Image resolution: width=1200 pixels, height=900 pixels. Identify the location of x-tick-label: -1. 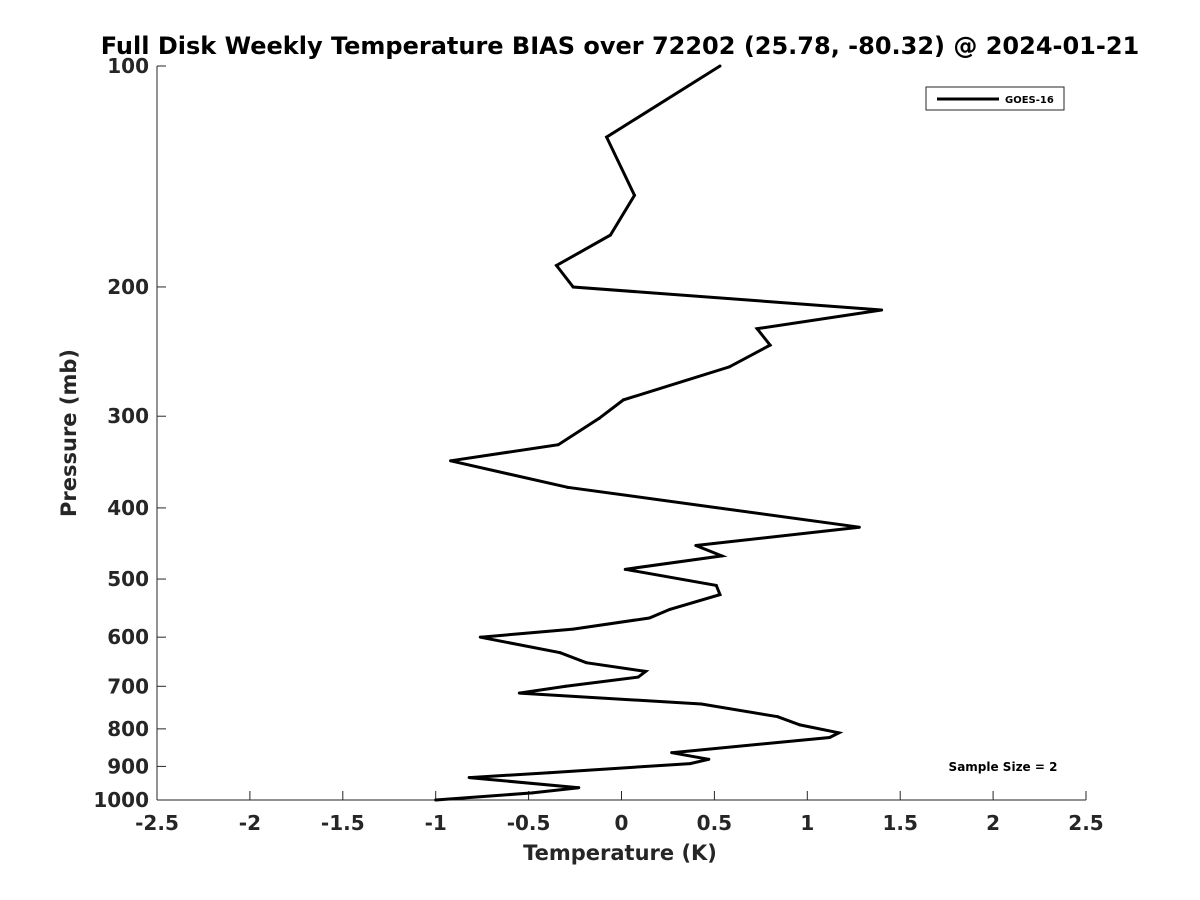
(436, 823).